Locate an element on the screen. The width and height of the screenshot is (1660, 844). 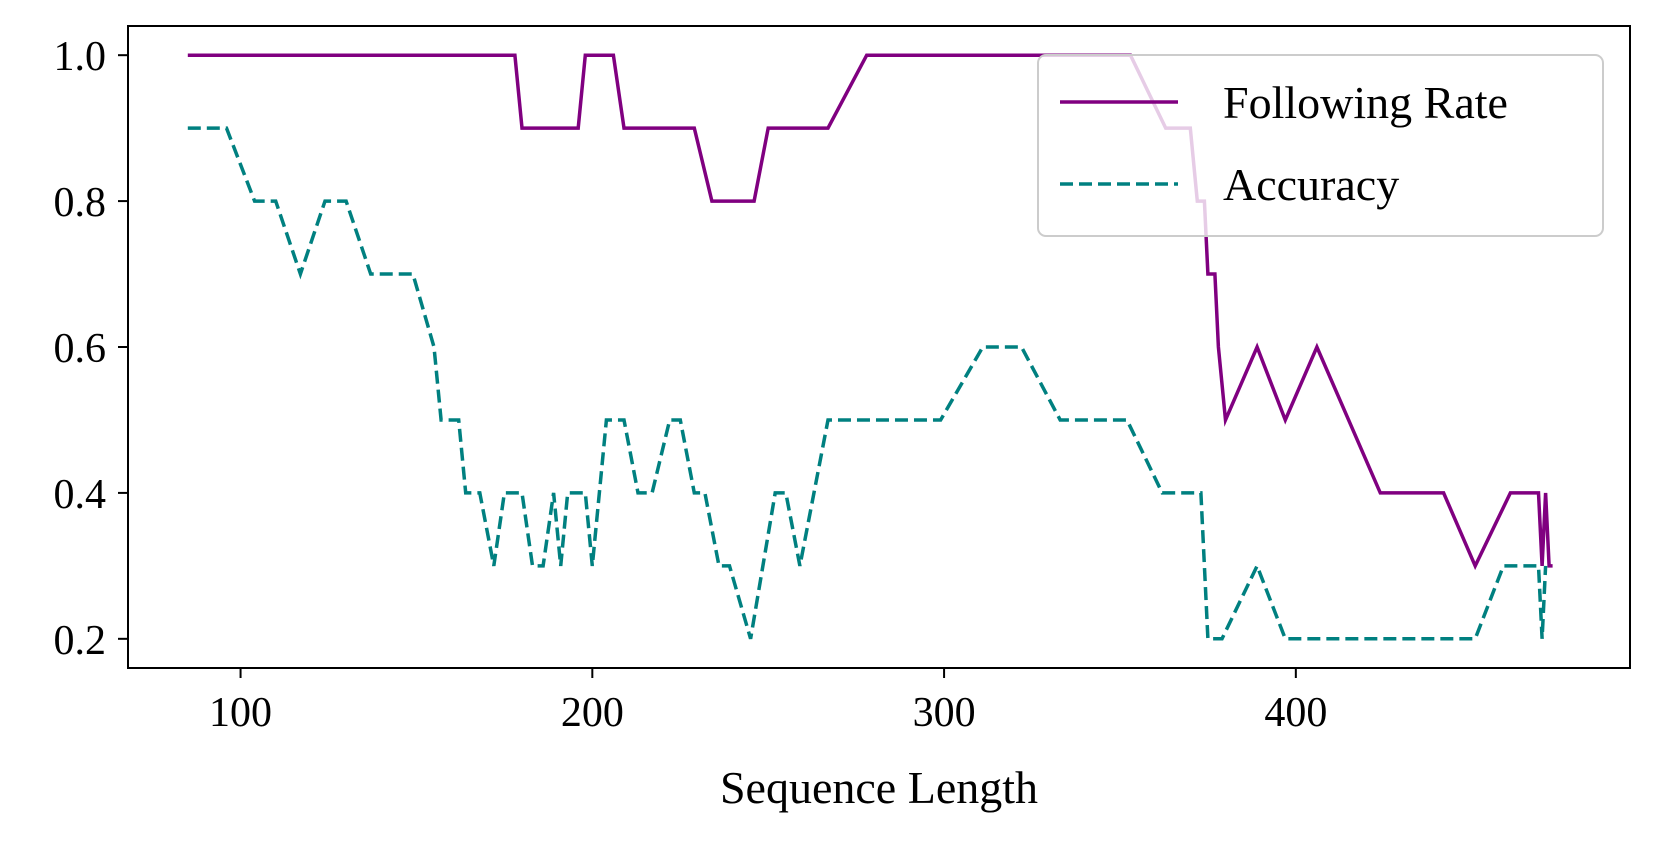
x-axis-label: Sequence Length is located at coordinates (879, 787).